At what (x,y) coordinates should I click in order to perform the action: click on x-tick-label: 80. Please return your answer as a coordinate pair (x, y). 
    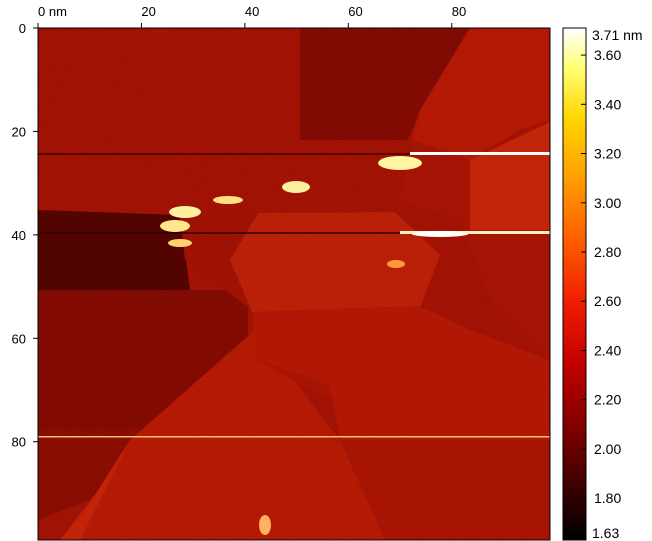
    Looking at the image, I should click on (459, 11).